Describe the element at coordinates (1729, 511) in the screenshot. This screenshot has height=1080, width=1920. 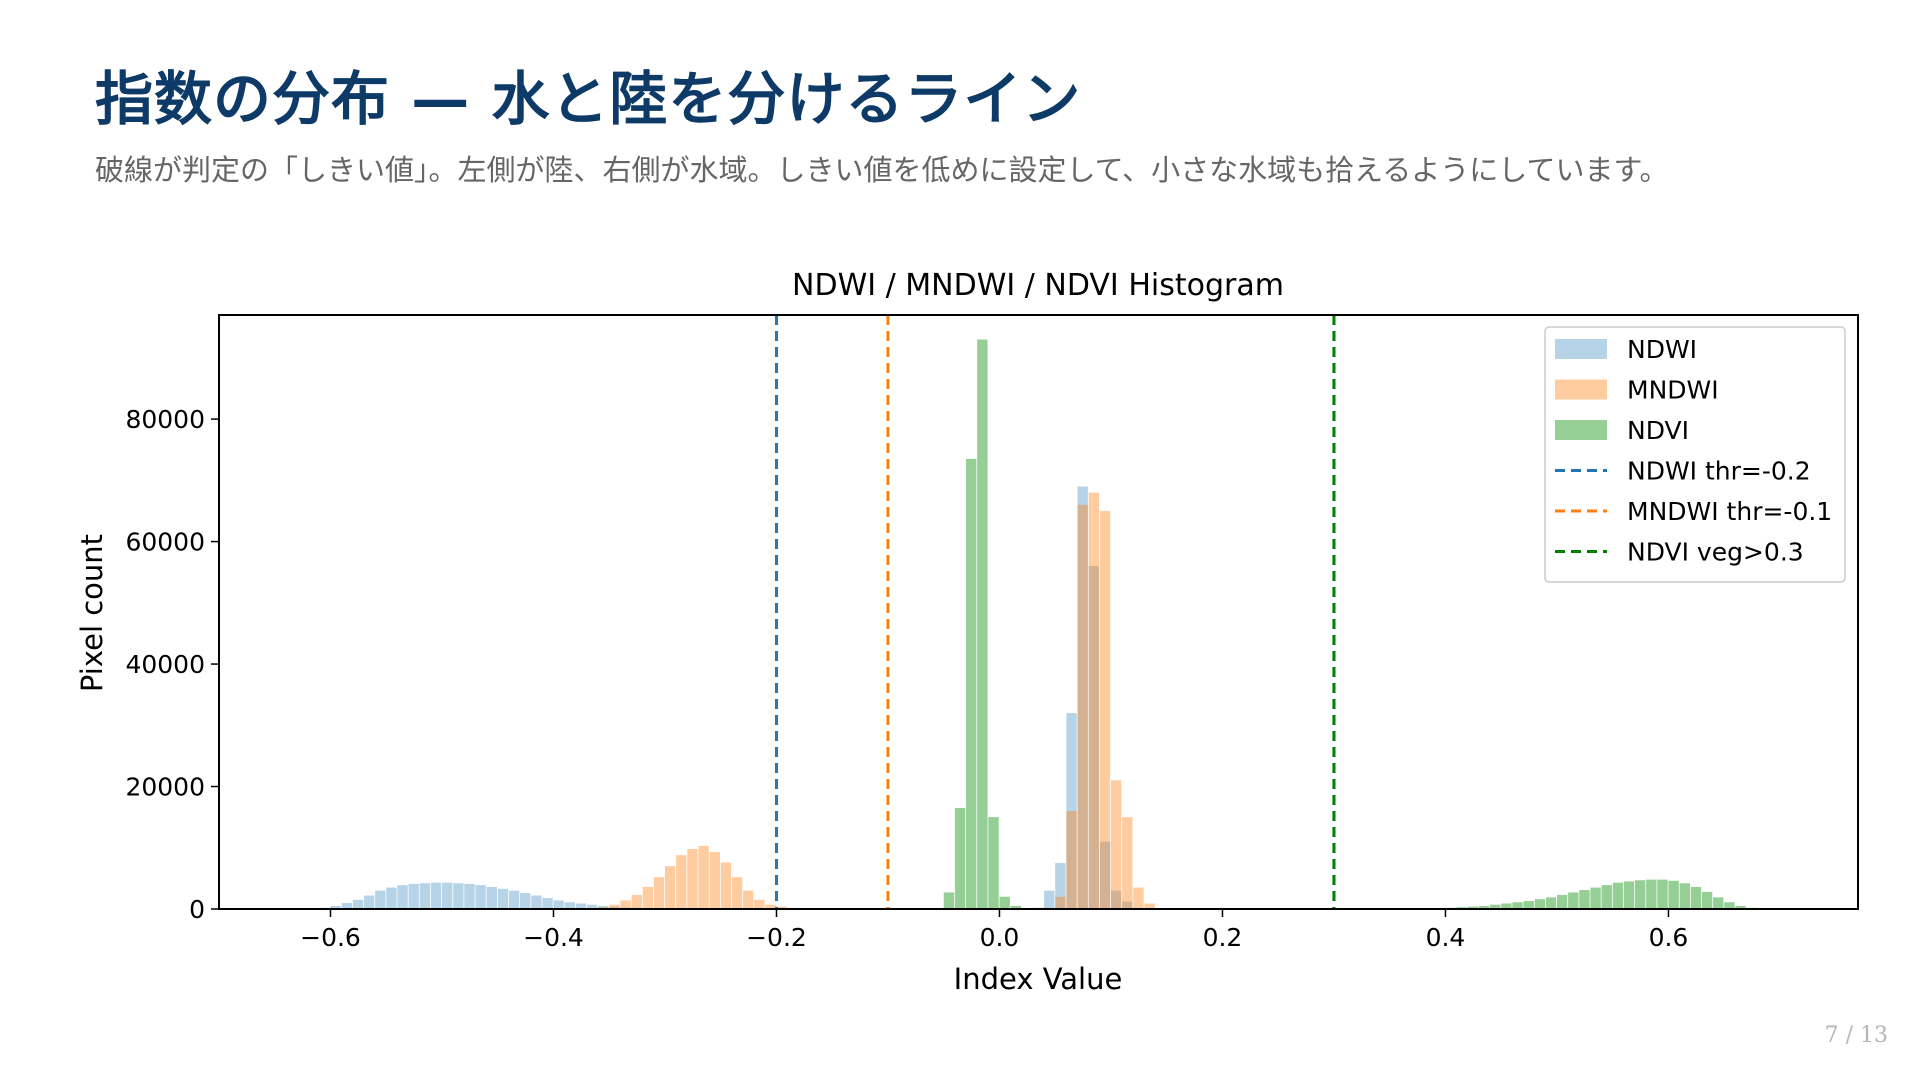
I see `legend-entry-label: MNDWI thr=-0.1` at that location.